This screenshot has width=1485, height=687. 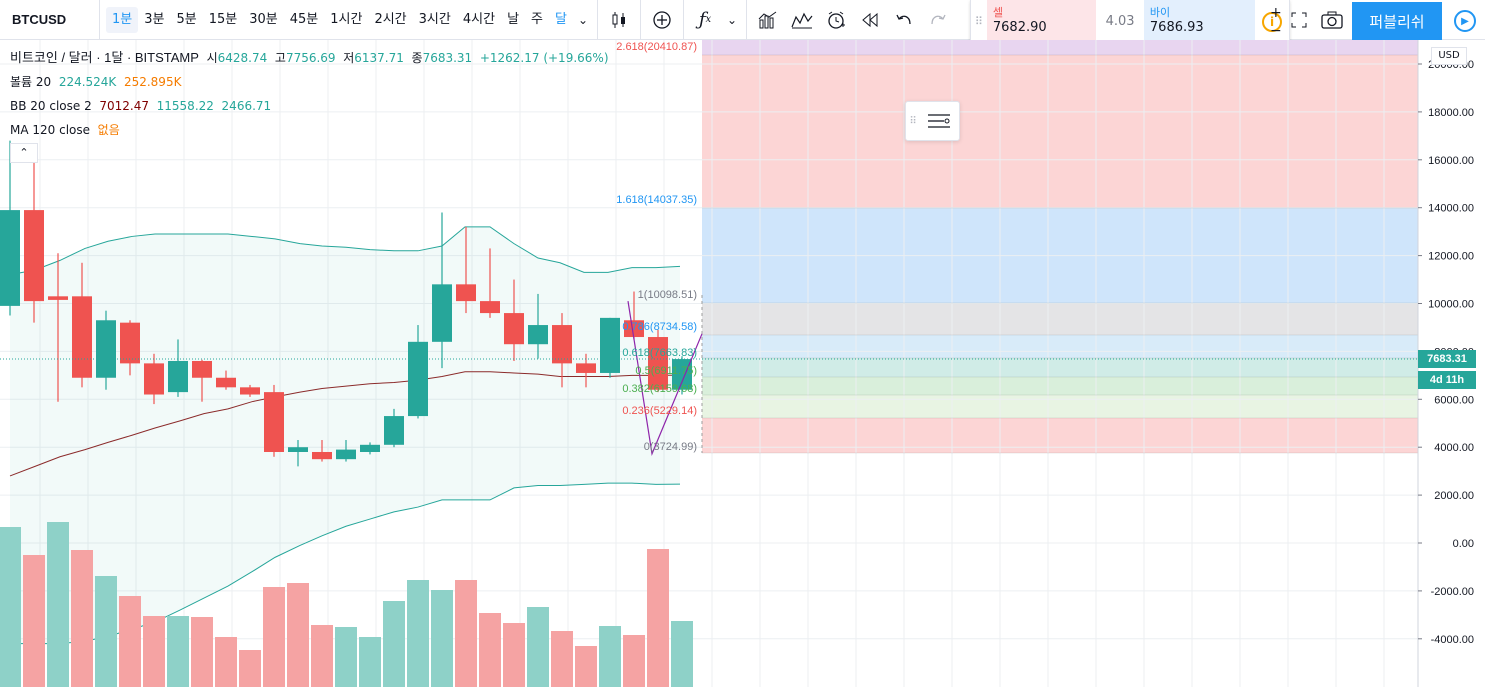 I want to click on interval-bar: 1분 3분 5분 15분 30분 45분 1시간 2시간 3시간 4시간 날 주 달, so click(x=336, y=20).